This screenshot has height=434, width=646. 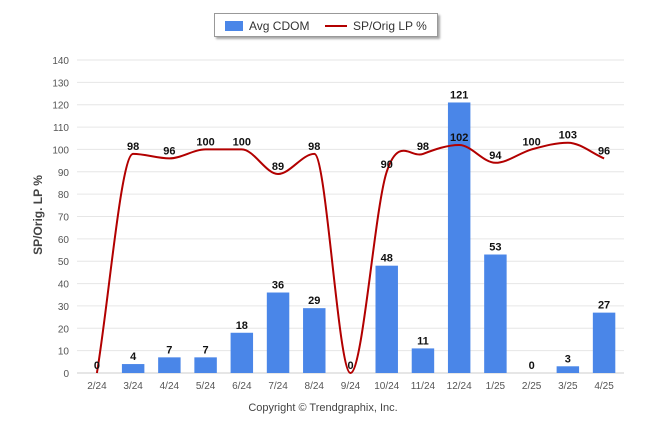 What do you see at coordinates (386, 386) in the screenshot?
I see `x-tick-label: 10/24` at bounding box center [386, 386].